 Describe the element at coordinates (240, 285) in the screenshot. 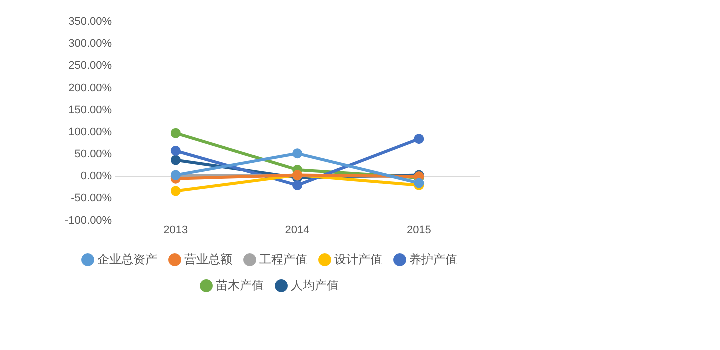

I see `legend-label: 苗木产值` at that location.